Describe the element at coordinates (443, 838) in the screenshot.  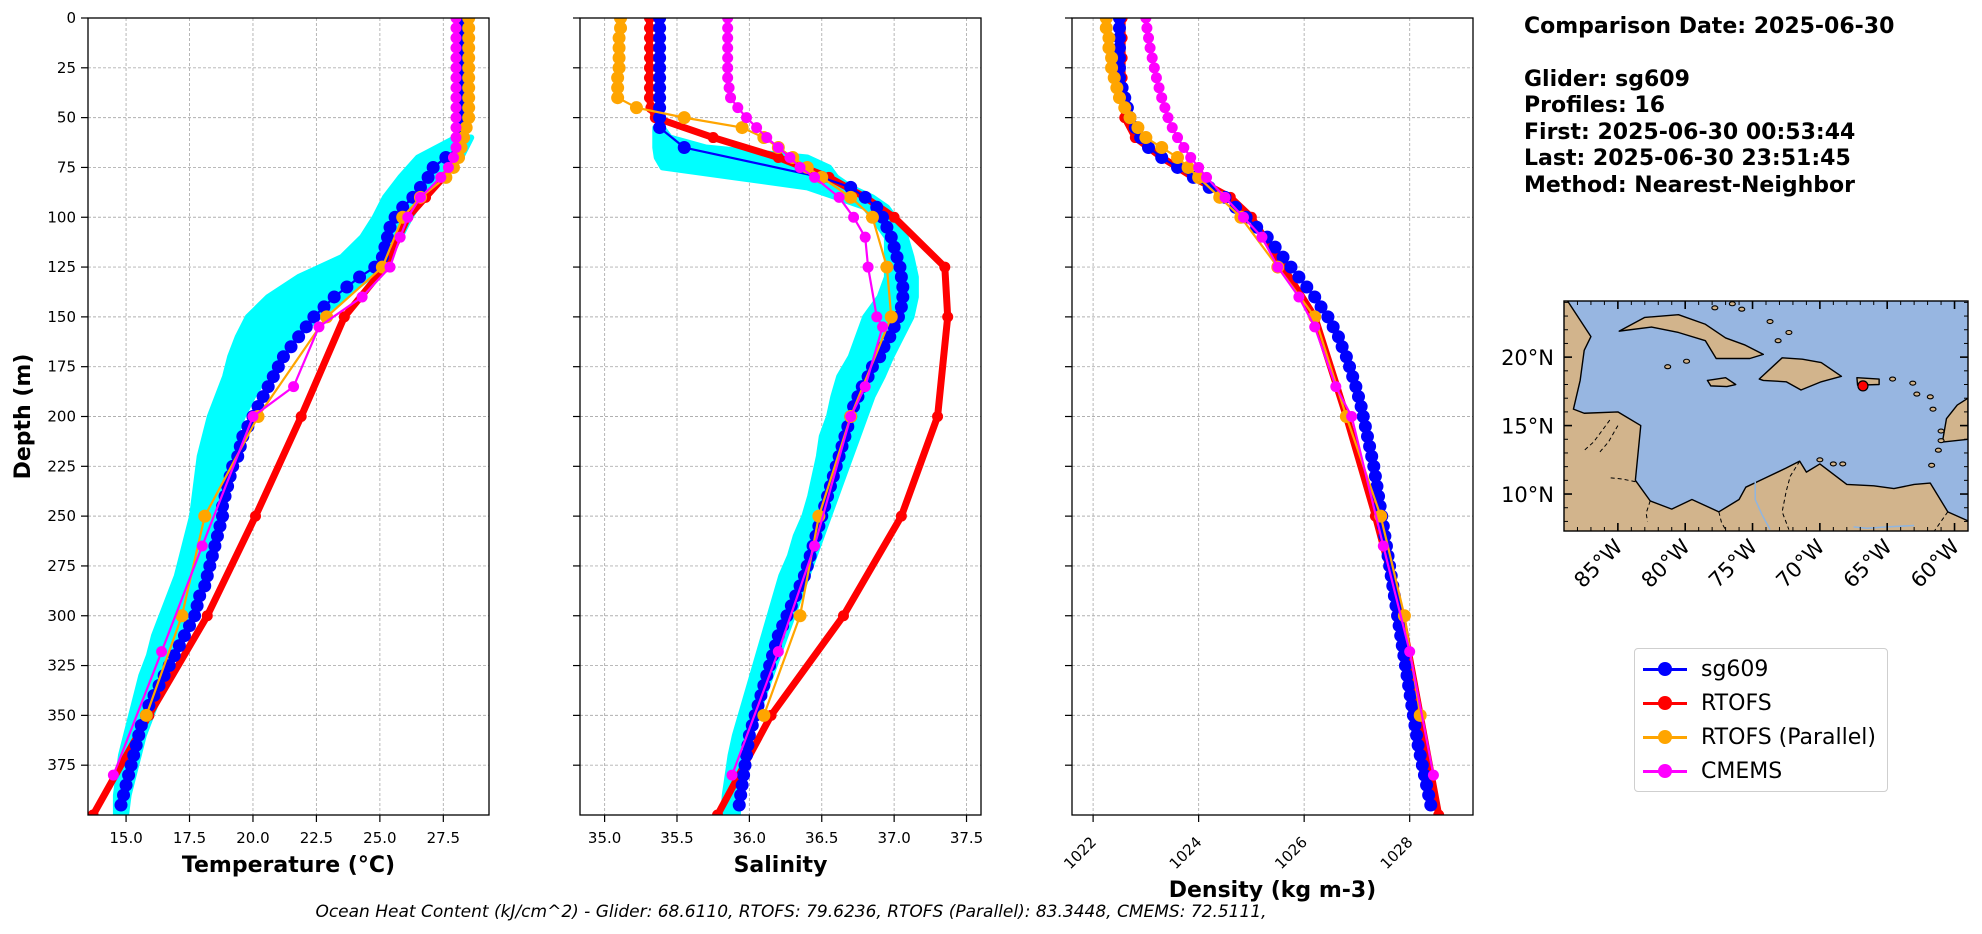
I see `x-tick-label: 27.5` at that location.